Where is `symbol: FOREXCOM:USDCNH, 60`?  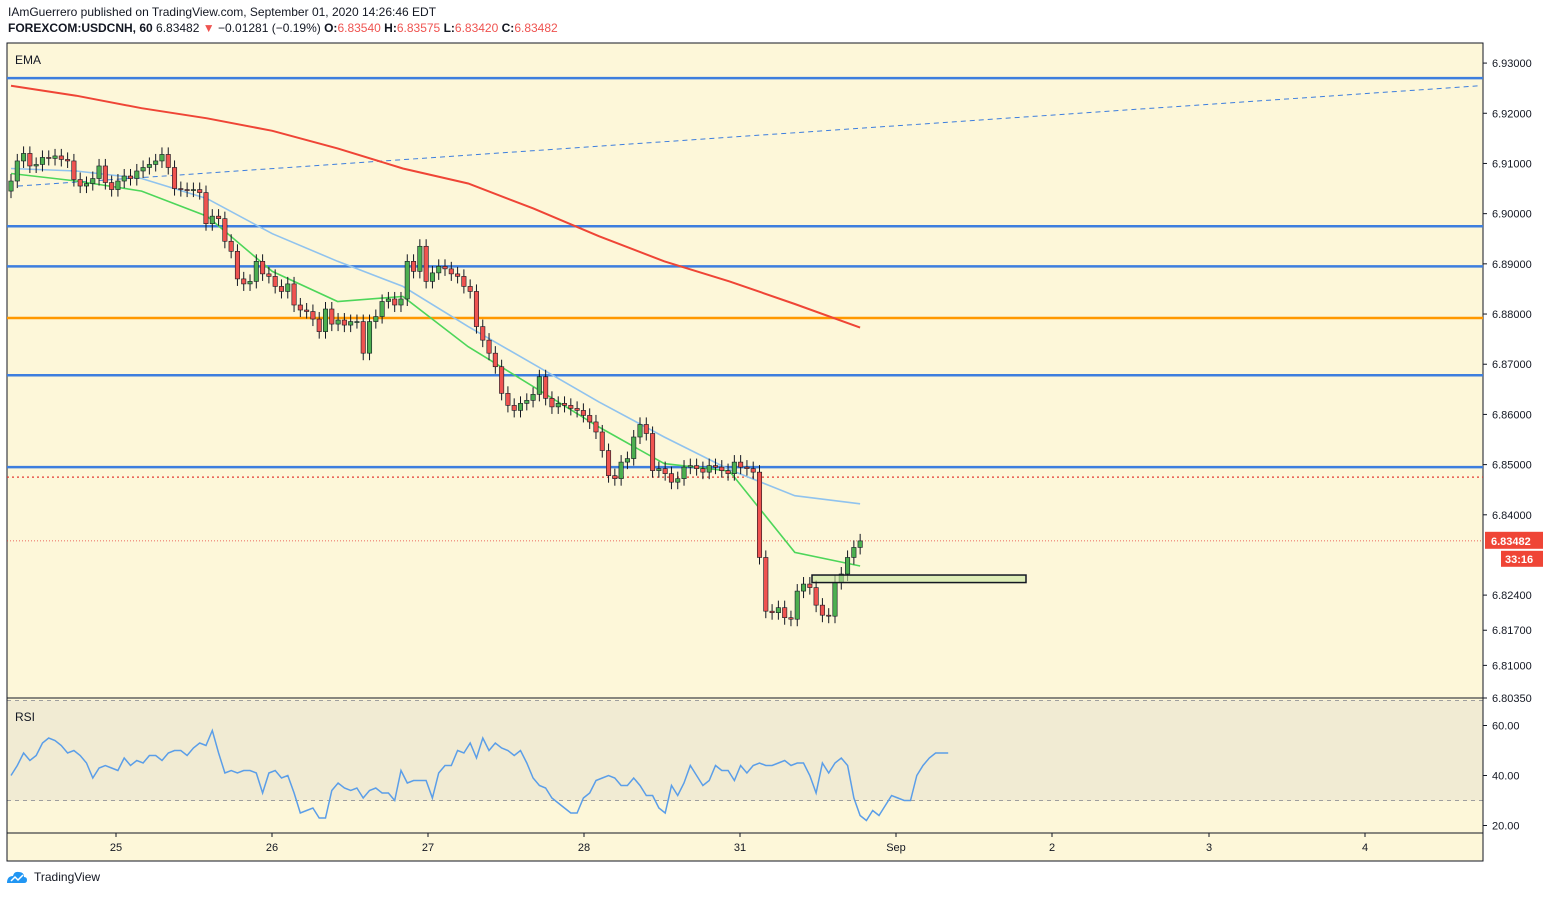 symbol: FOREXCOM:USDCNH, 60 is located at coordinates (80, 28).